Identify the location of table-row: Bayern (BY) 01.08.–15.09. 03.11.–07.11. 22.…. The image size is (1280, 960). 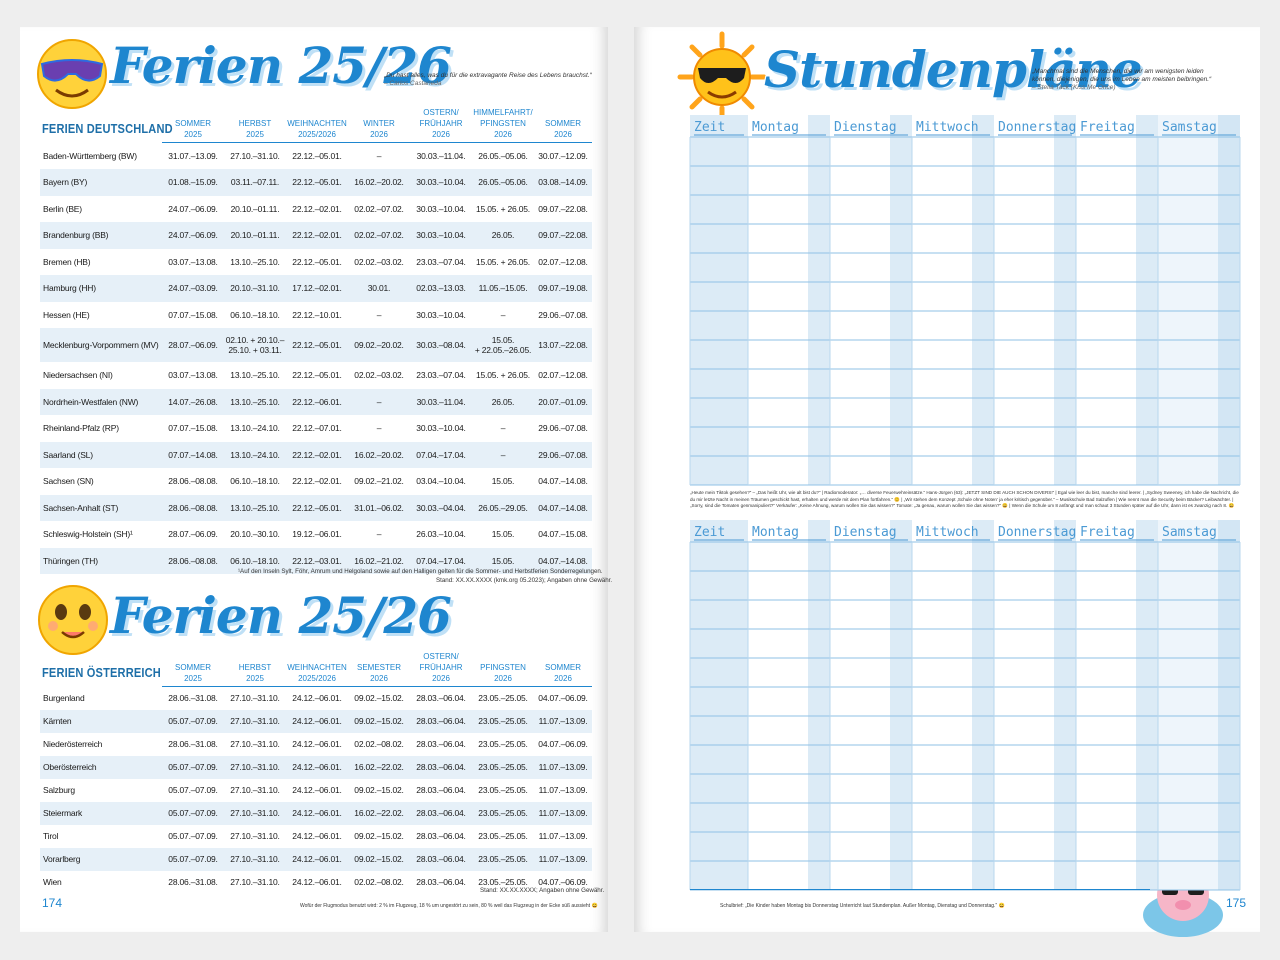
(316, 182).